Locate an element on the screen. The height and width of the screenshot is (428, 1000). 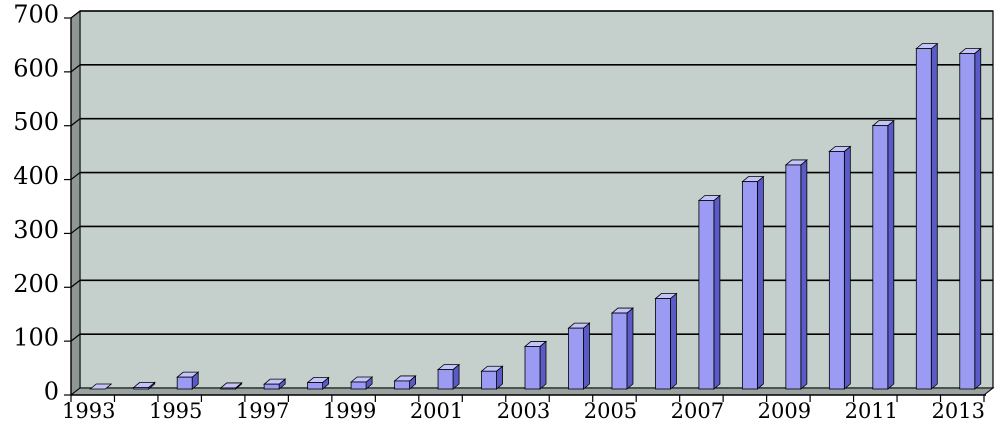
x-tick-label: 2009 is located at coordinates (784, 411).